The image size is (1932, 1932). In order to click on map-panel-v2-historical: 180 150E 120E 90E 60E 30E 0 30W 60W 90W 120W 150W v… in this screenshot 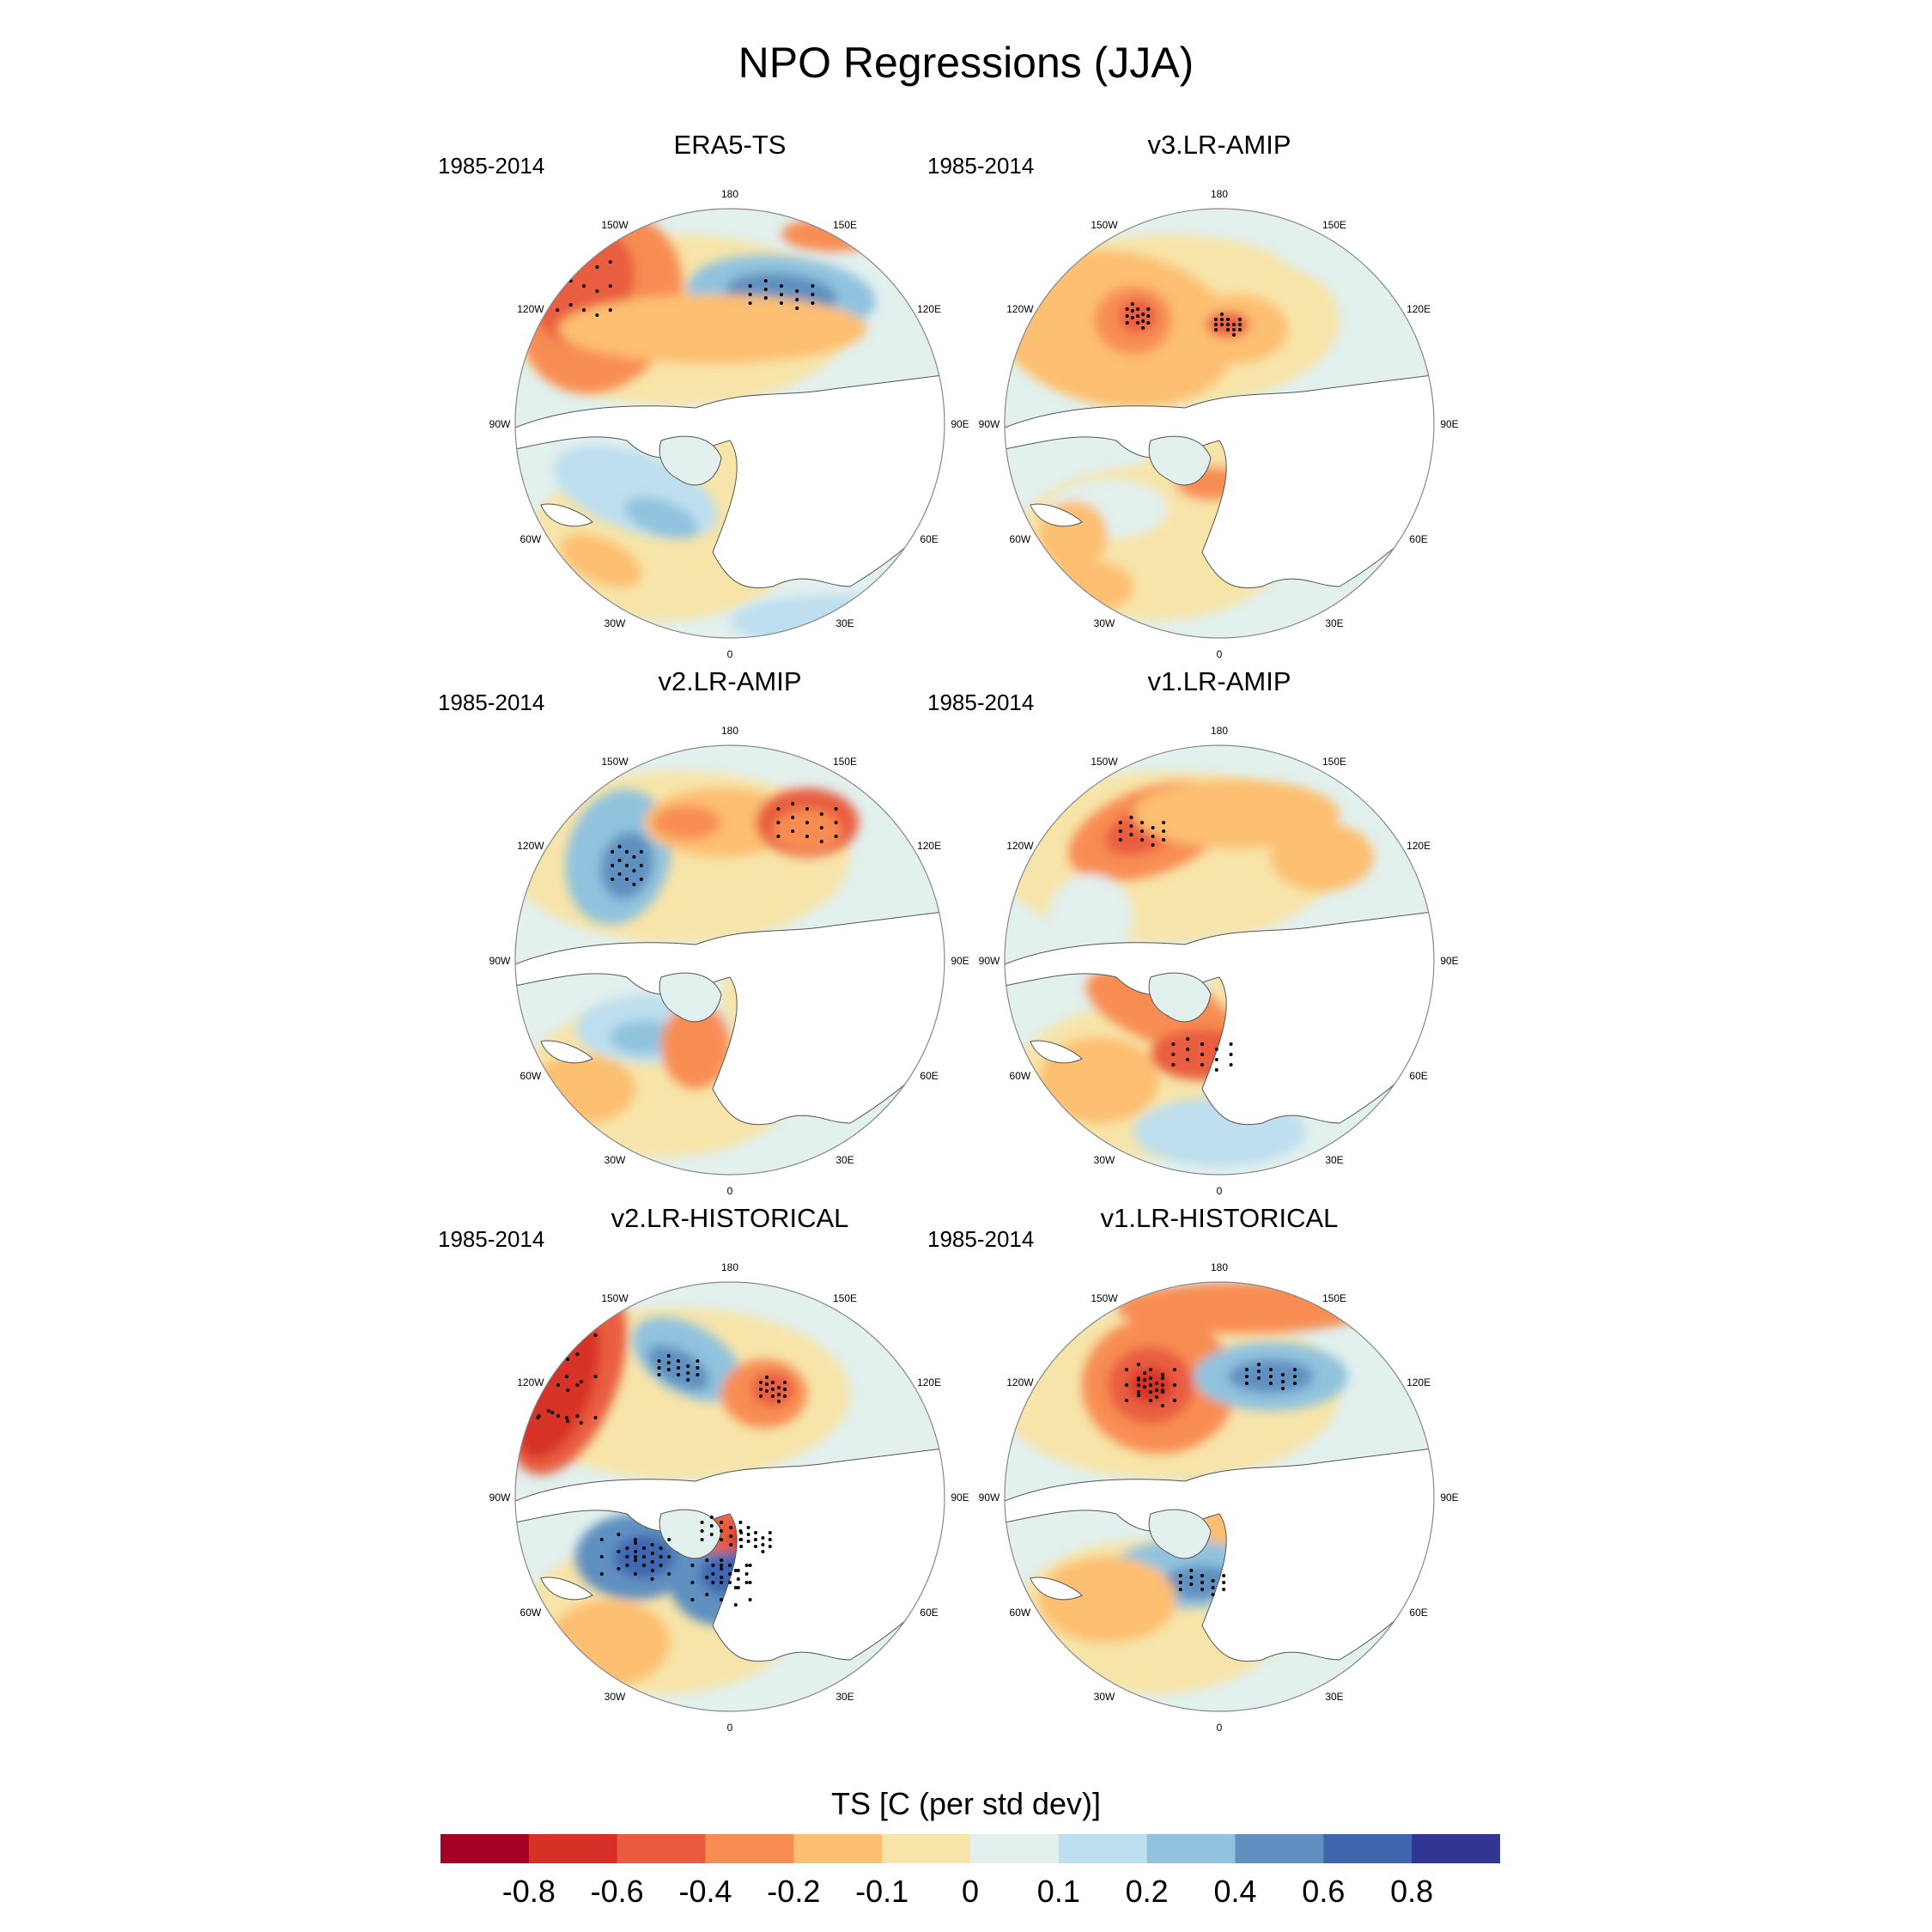, I will do `click(704, 1470)`.